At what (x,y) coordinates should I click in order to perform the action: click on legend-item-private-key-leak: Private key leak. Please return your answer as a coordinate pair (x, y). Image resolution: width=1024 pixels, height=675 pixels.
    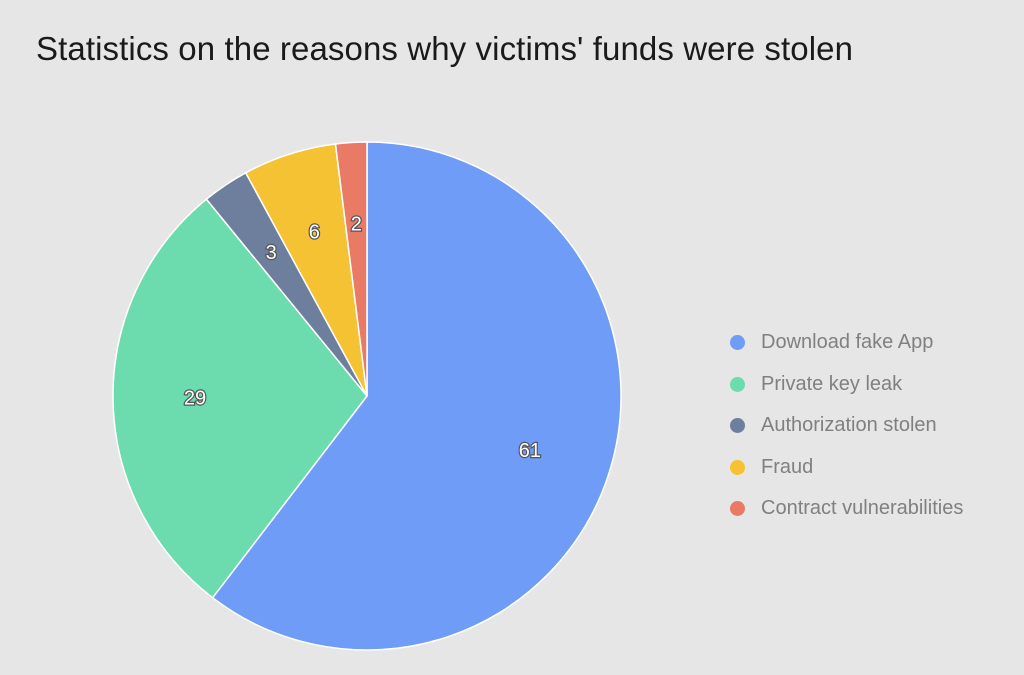
    Looking at the image, I should click on (846, 385).